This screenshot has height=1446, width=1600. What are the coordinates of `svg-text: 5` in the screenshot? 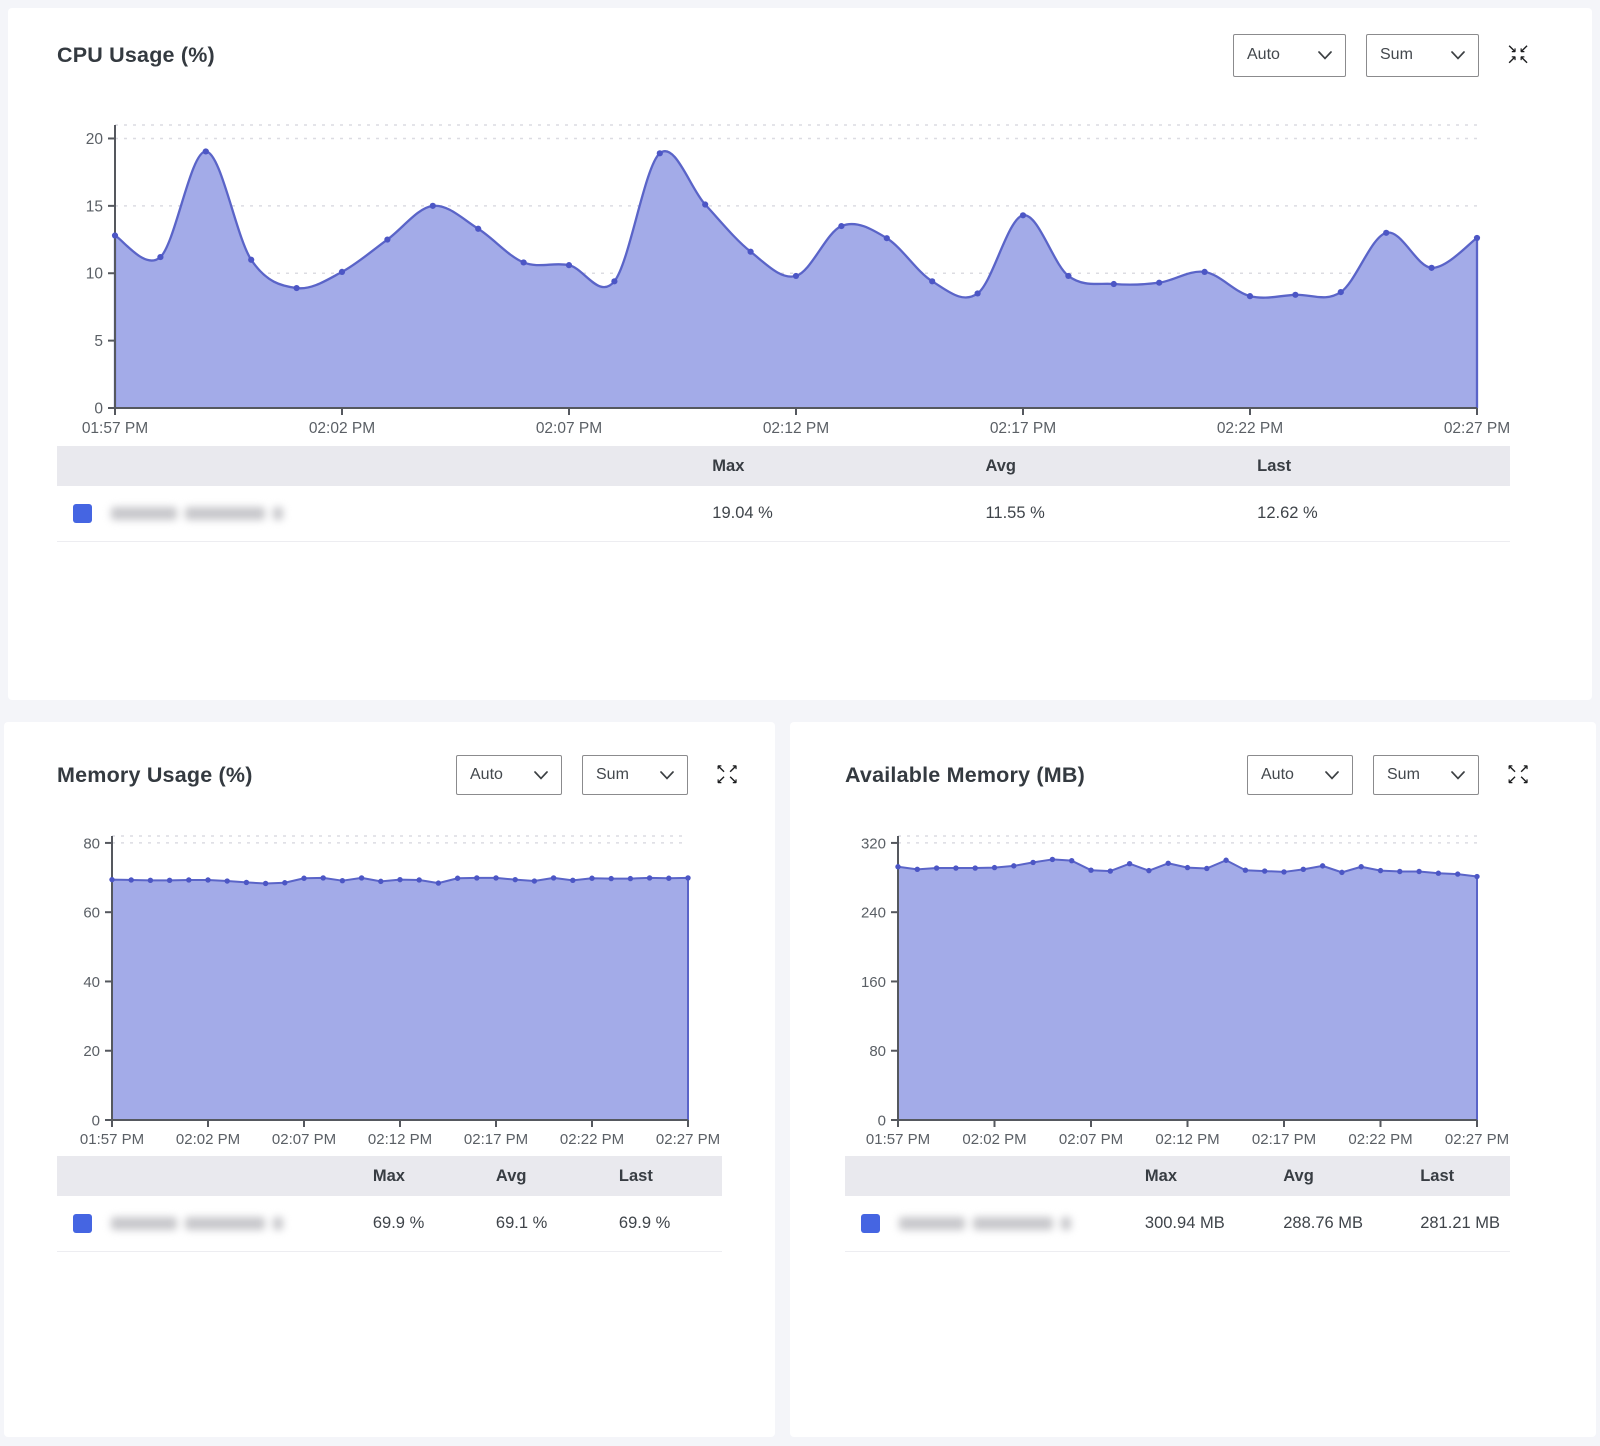 It's located at (98, 341).